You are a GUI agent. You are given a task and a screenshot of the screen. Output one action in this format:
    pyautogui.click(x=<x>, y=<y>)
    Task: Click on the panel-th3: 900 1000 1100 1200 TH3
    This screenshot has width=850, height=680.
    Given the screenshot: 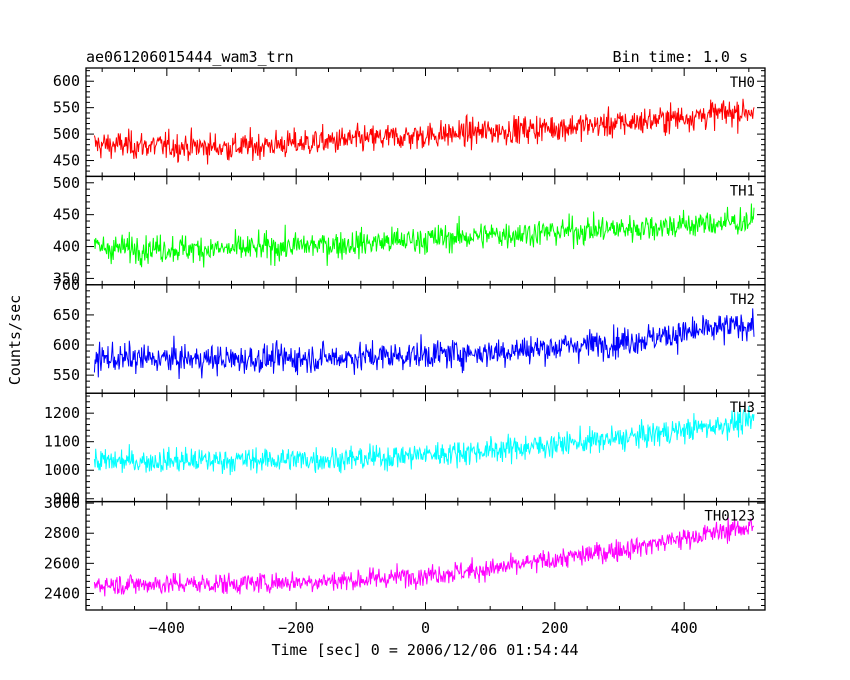 What is the action you would take?
    pyautogui.click(x=405, y=450)
    